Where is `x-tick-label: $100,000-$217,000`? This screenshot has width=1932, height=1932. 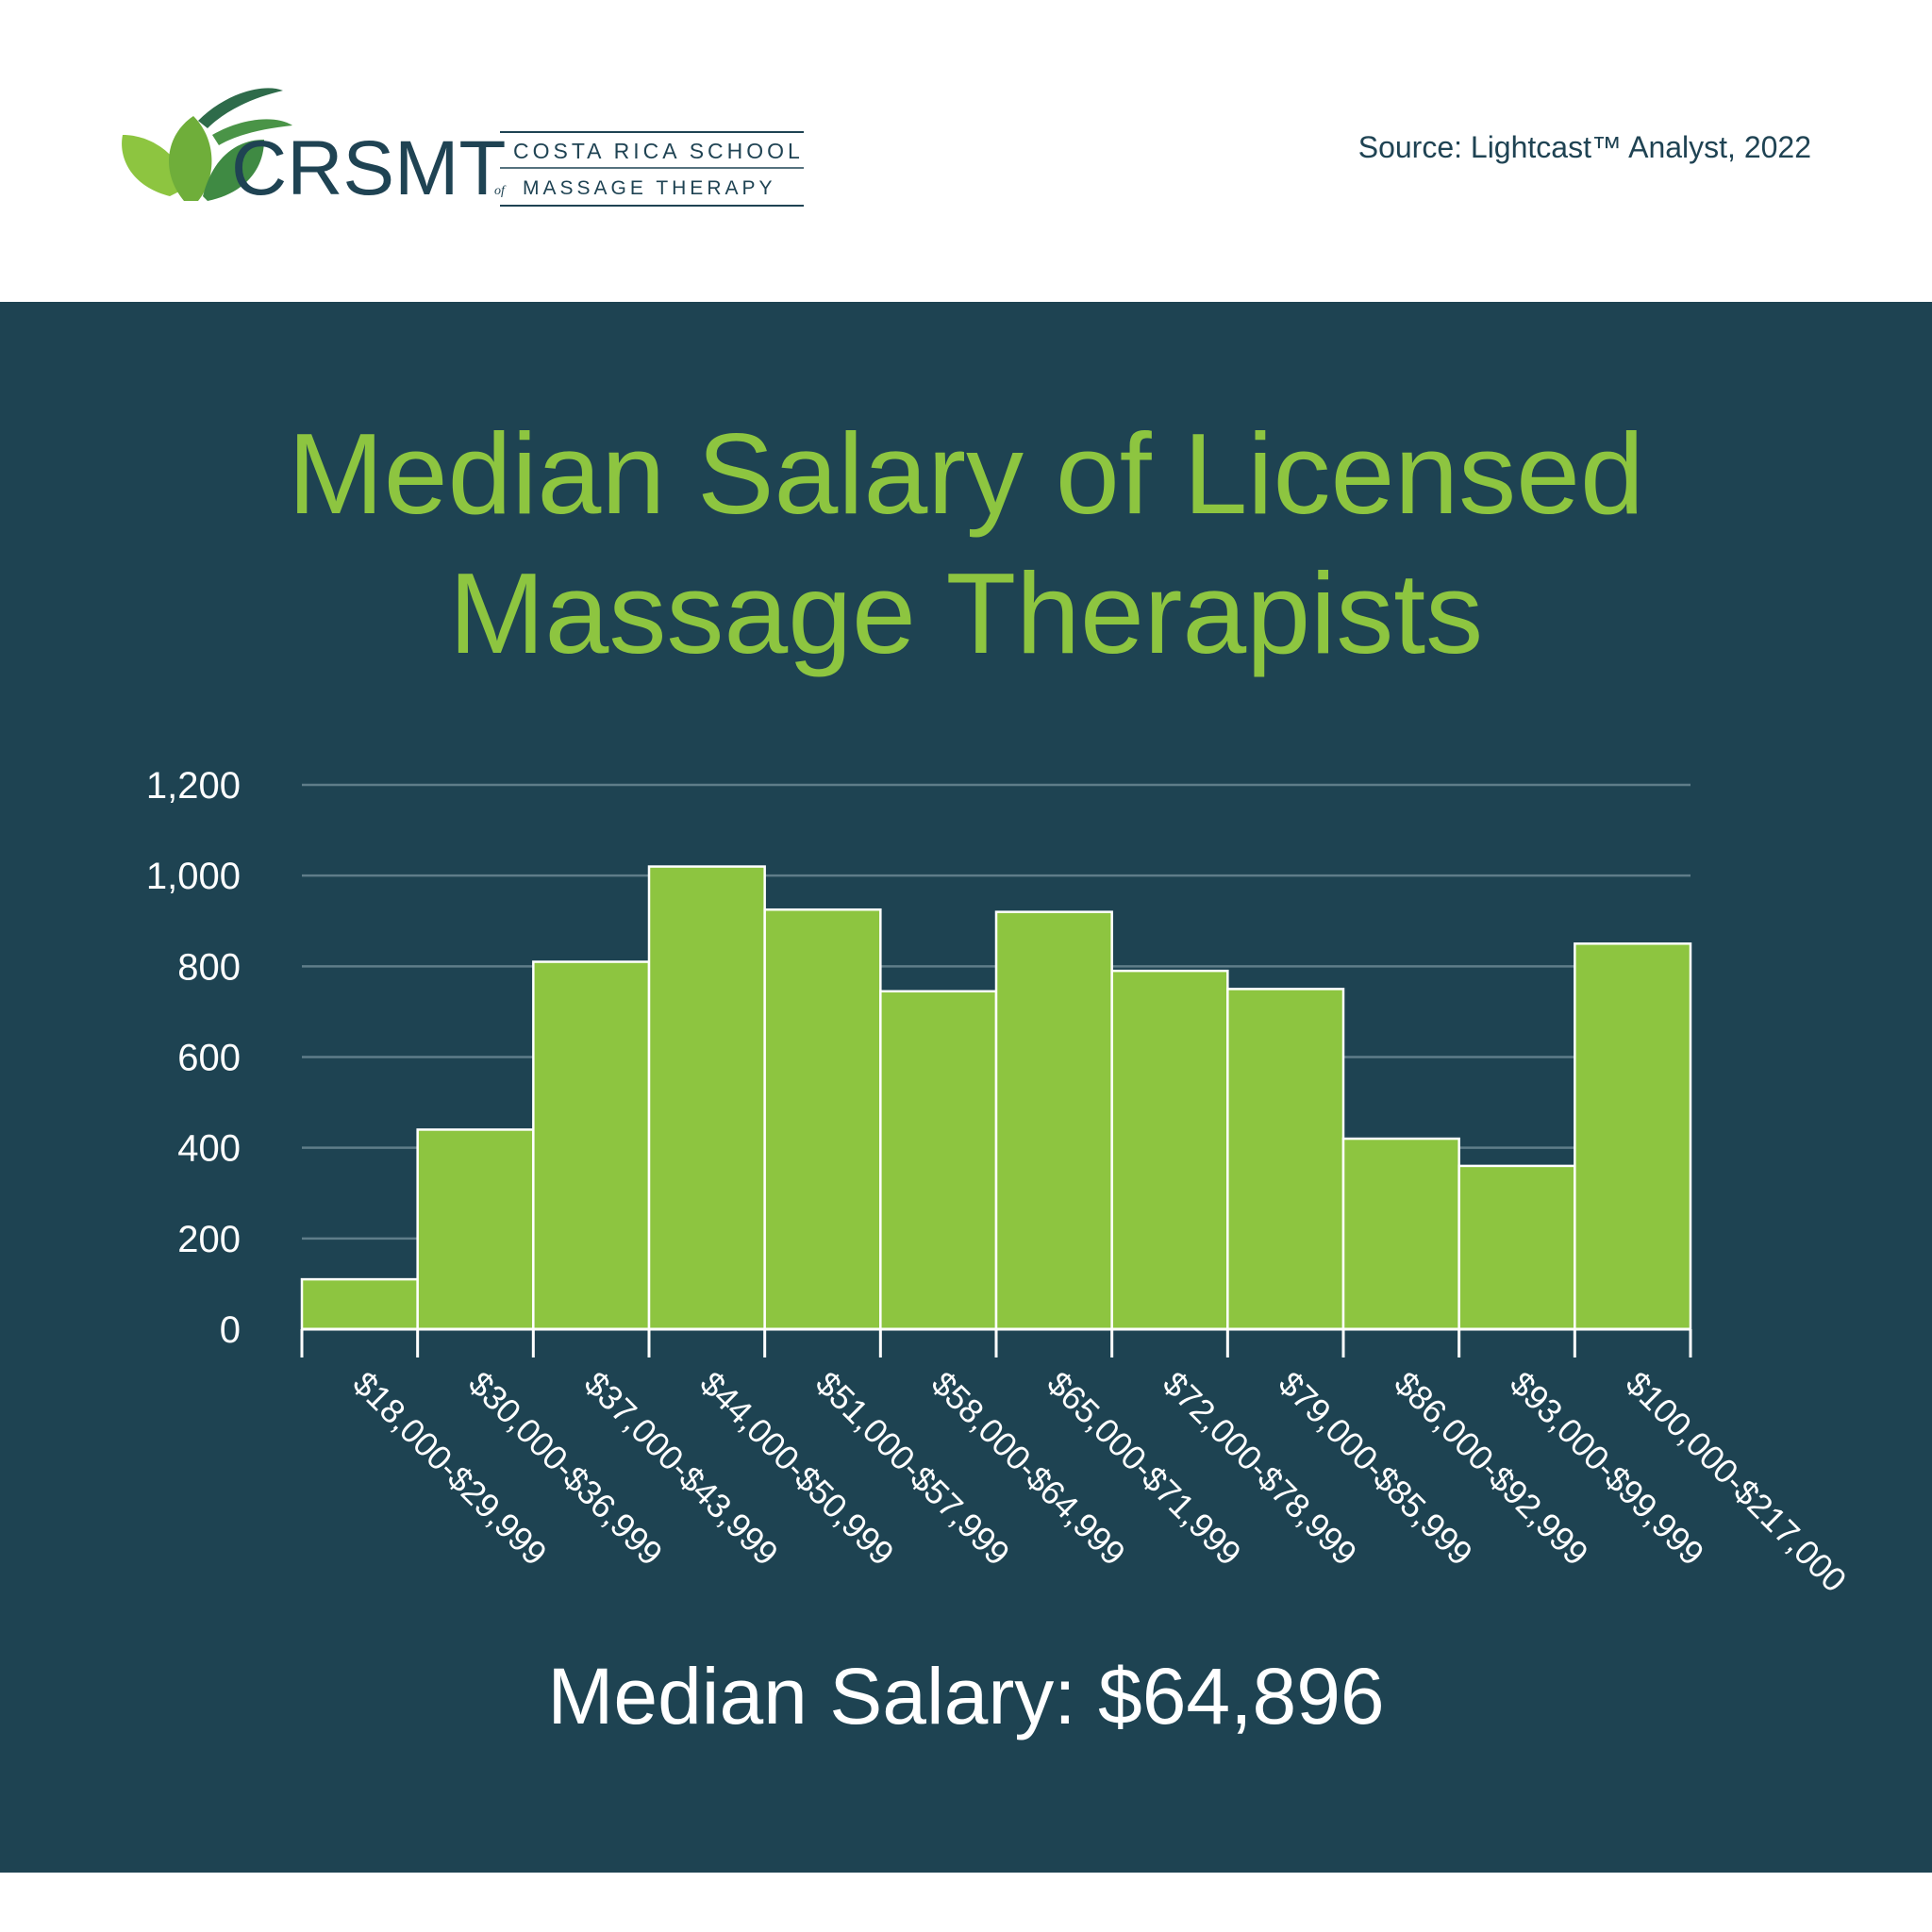
x-tick-label: $100,000-$217,000 is located at coordinates (1737, 1482).